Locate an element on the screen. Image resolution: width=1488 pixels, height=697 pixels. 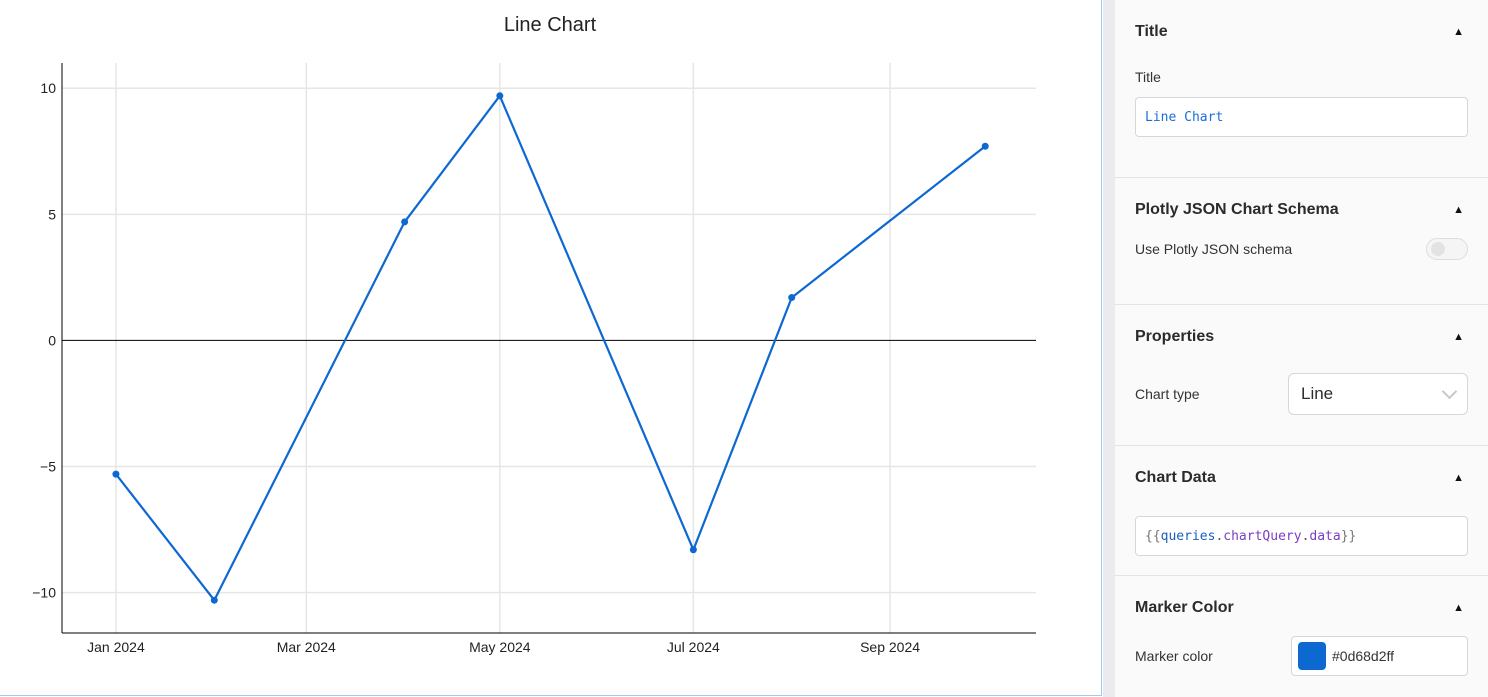
section-heading: Marker Color is located at coordinates (1184, 607).